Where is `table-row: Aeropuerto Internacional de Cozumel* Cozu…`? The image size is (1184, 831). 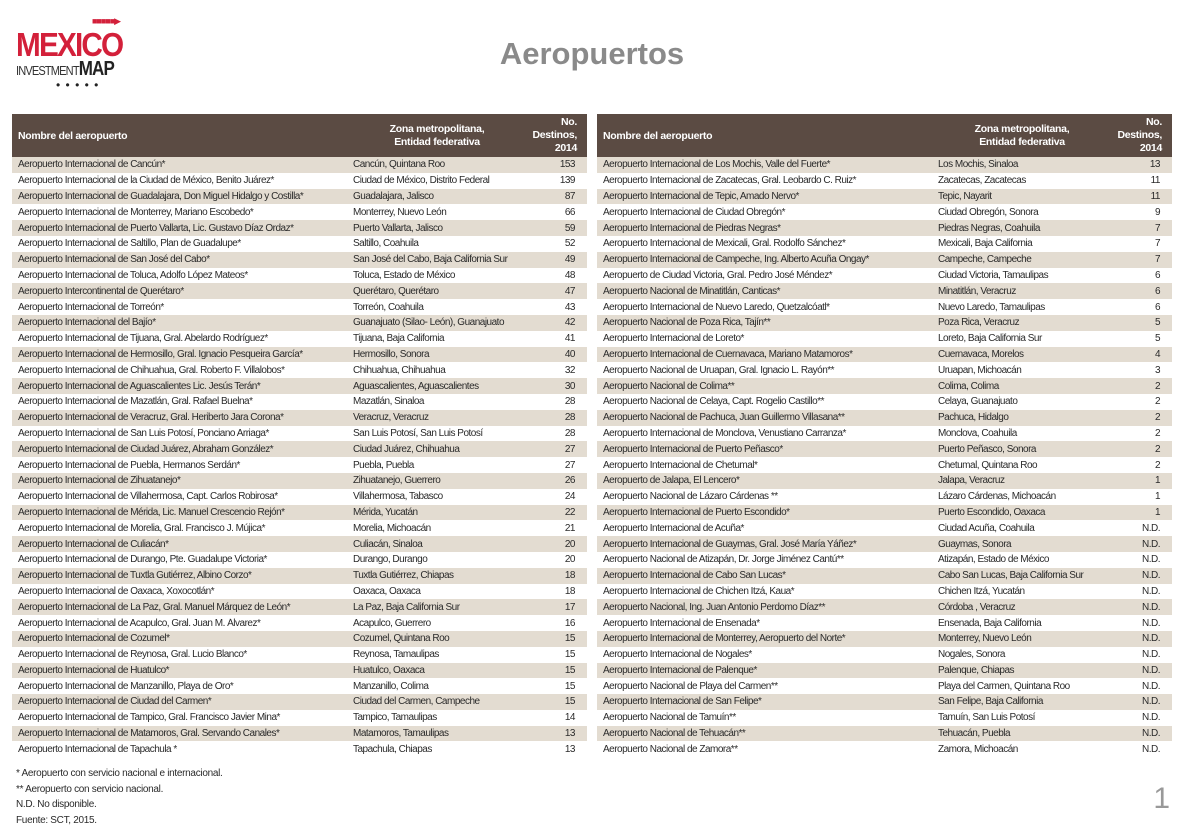 table-row: Aeropuerto Internacional de Cozumel* Cozu… is located at coordinates (299, 638).